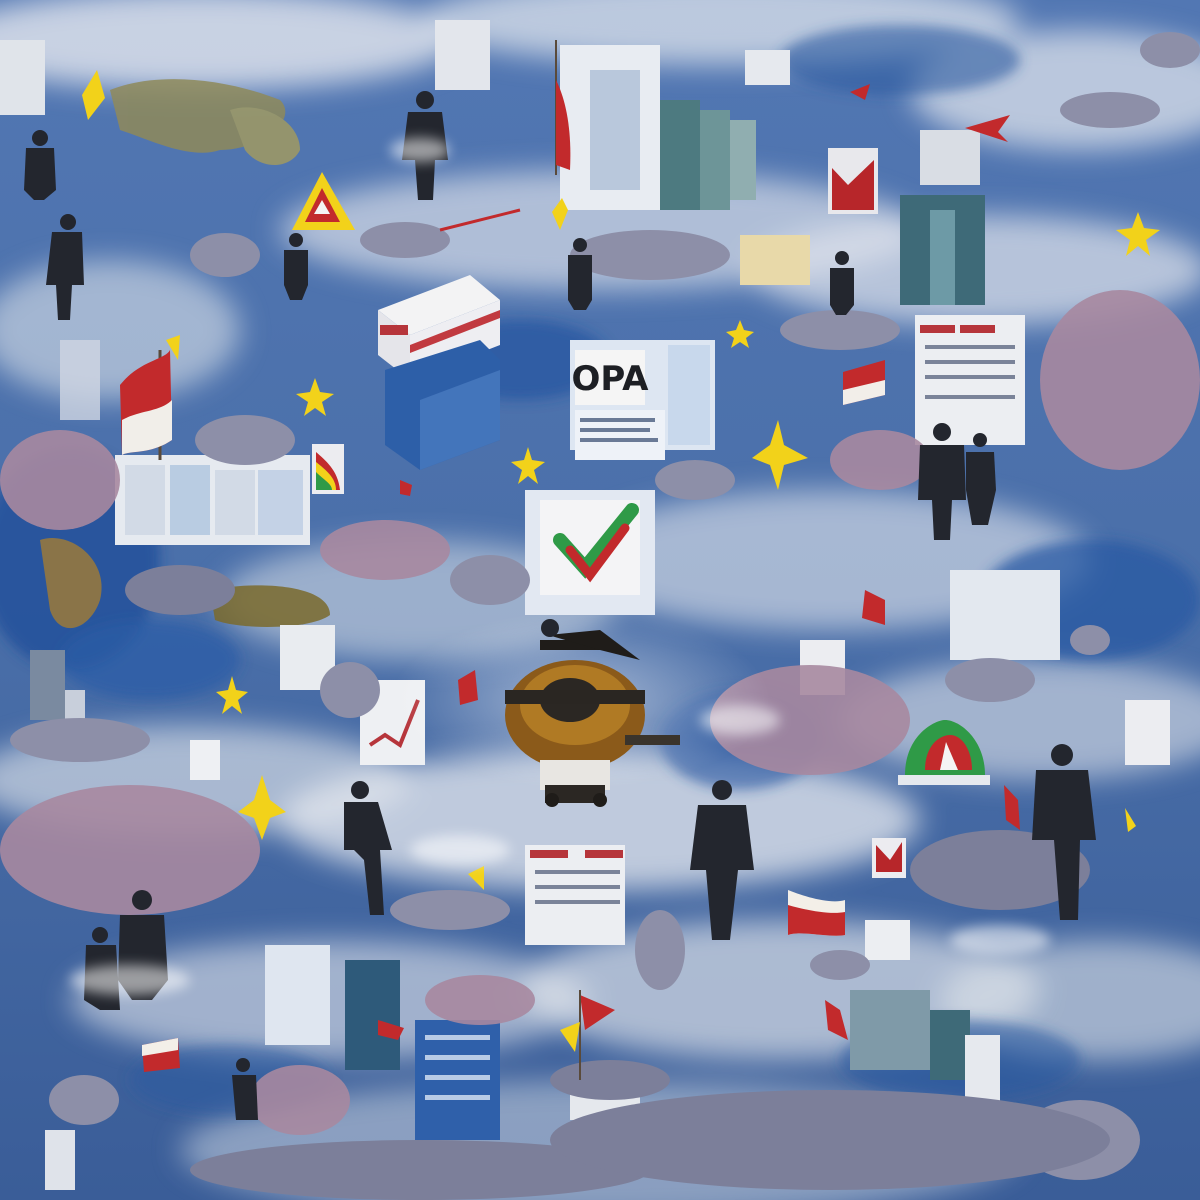 Image resolution: width=1200 pixels, height=1200 pixels. Describe the element at coordinates (864, 382) in the screenshot. I see `red-flag-right` at that location.